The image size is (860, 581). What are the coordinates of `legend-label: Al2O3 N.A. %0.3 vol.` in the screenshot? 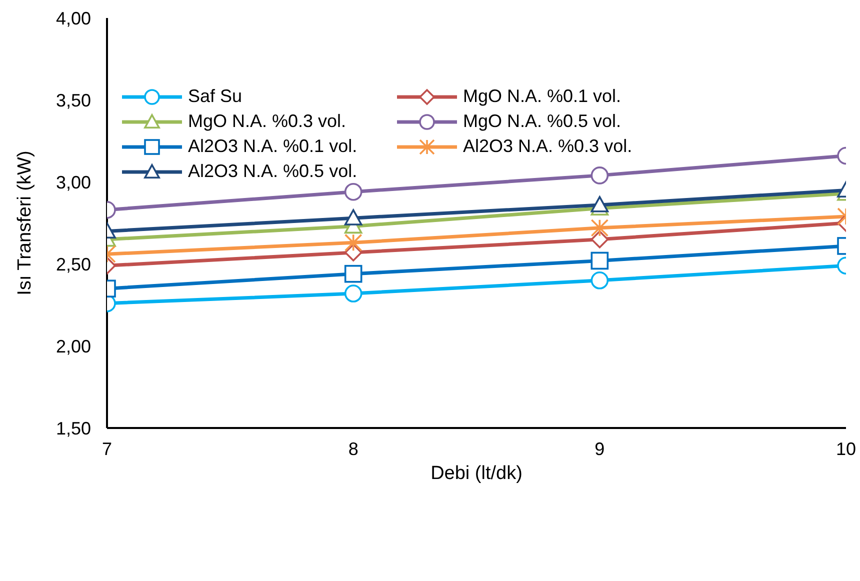 It's located at (547, 146).